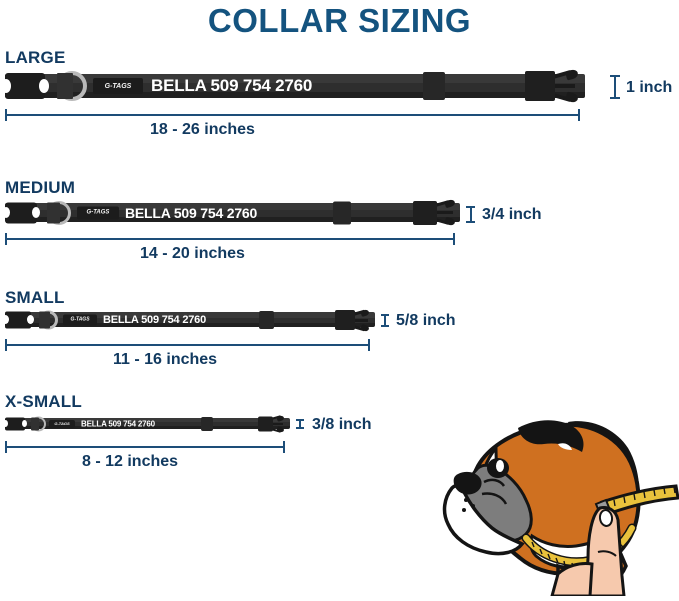  What do you see at coordinates (606, 518) in the screenshot?
I see `fingernail` at bounding box center [606, 518].